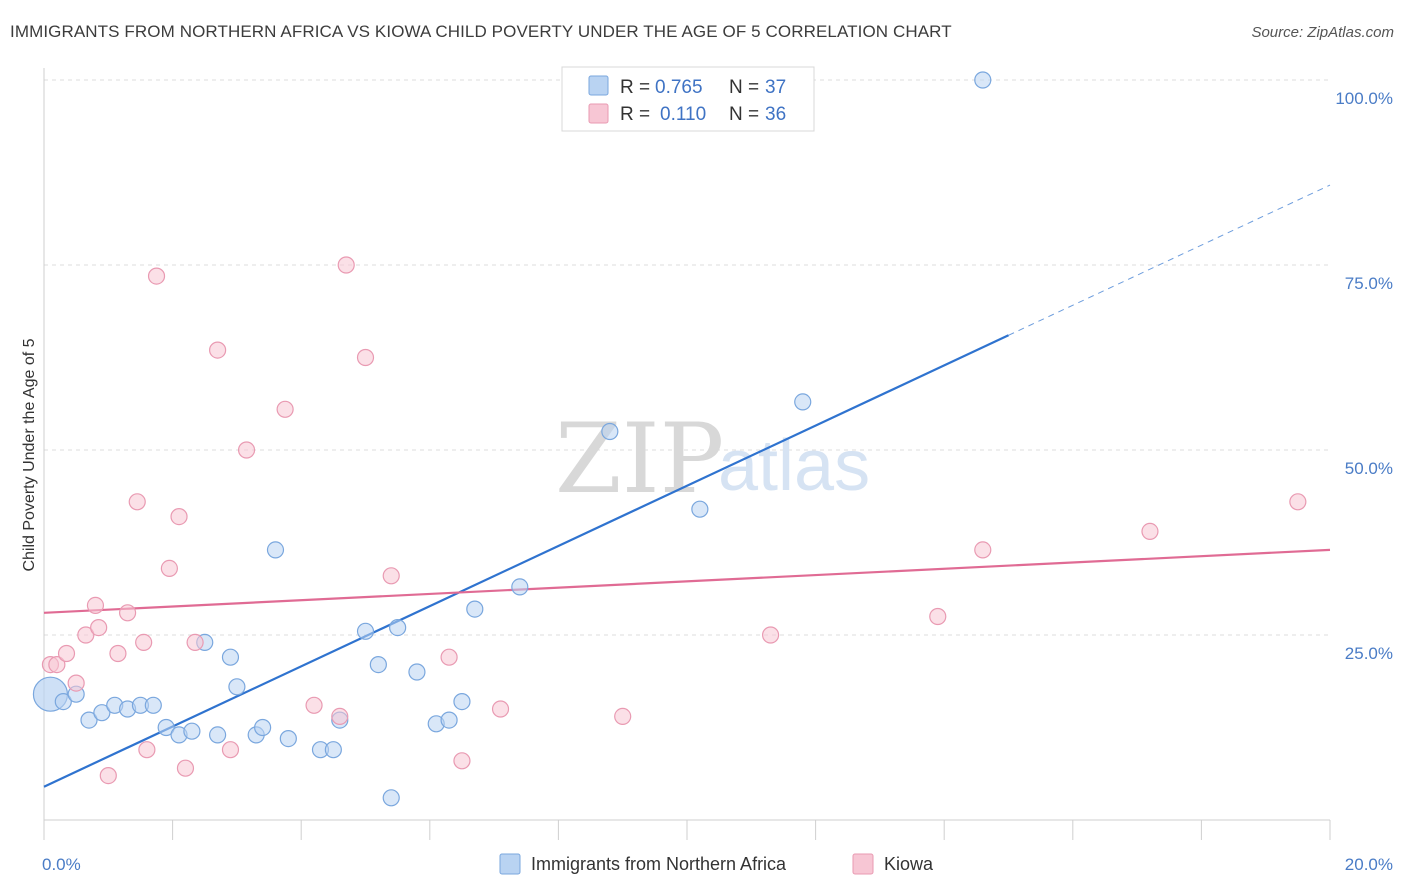  What do you see at coordinates (794, 466) in the screenshot?
I see `watermark-atlas: atlas` at bounding box center [794, 466].